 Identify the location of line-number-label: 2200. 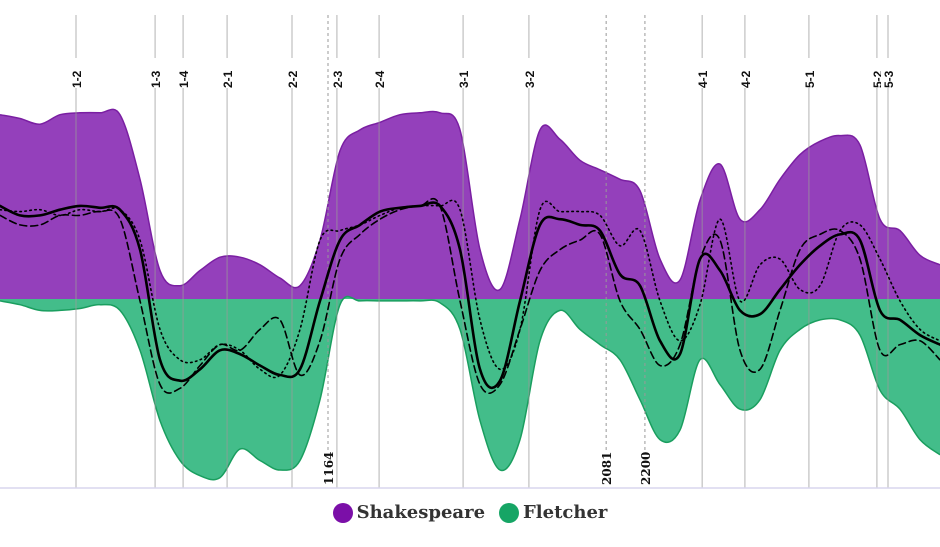
(646, 468).